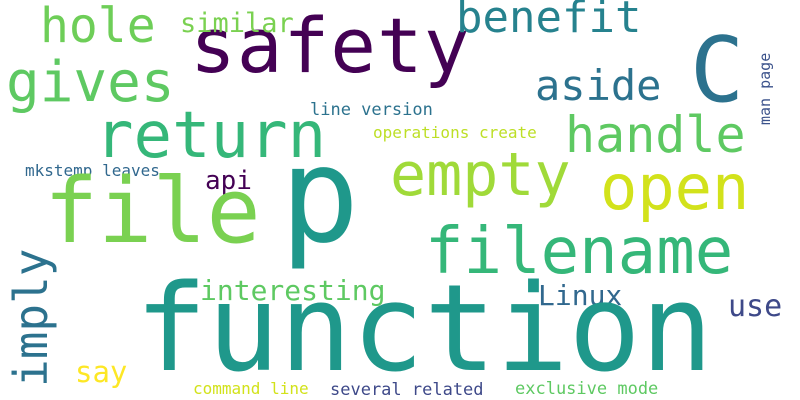  What do you see at coordinates (586, 389) in the screenshot?
I see `word-exclusive-mode: exclusive mode` at bounding box center [586, 389].